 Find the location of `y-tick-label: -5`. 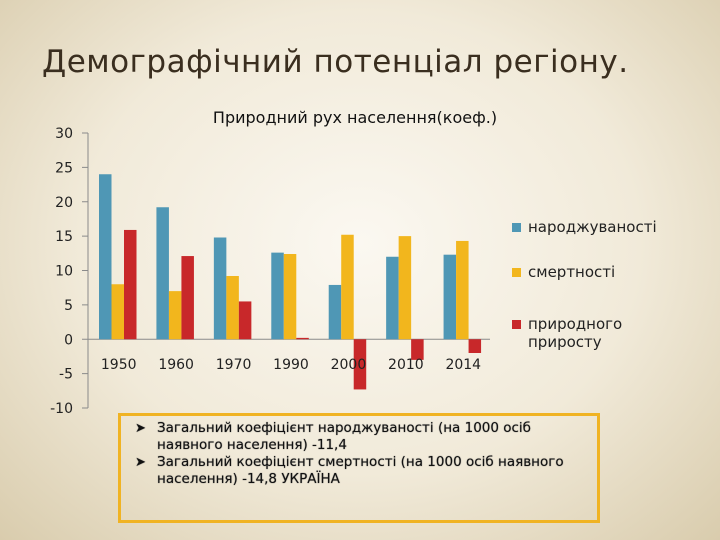

y-tick-label: -5 is located at coordinates (66, 375).